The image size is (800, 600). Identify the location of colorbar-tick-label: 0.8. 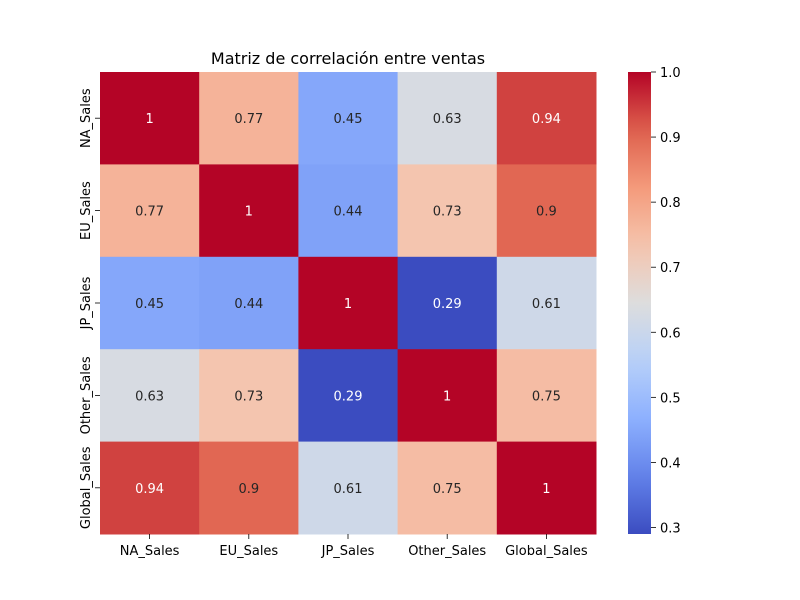
(670, 203).